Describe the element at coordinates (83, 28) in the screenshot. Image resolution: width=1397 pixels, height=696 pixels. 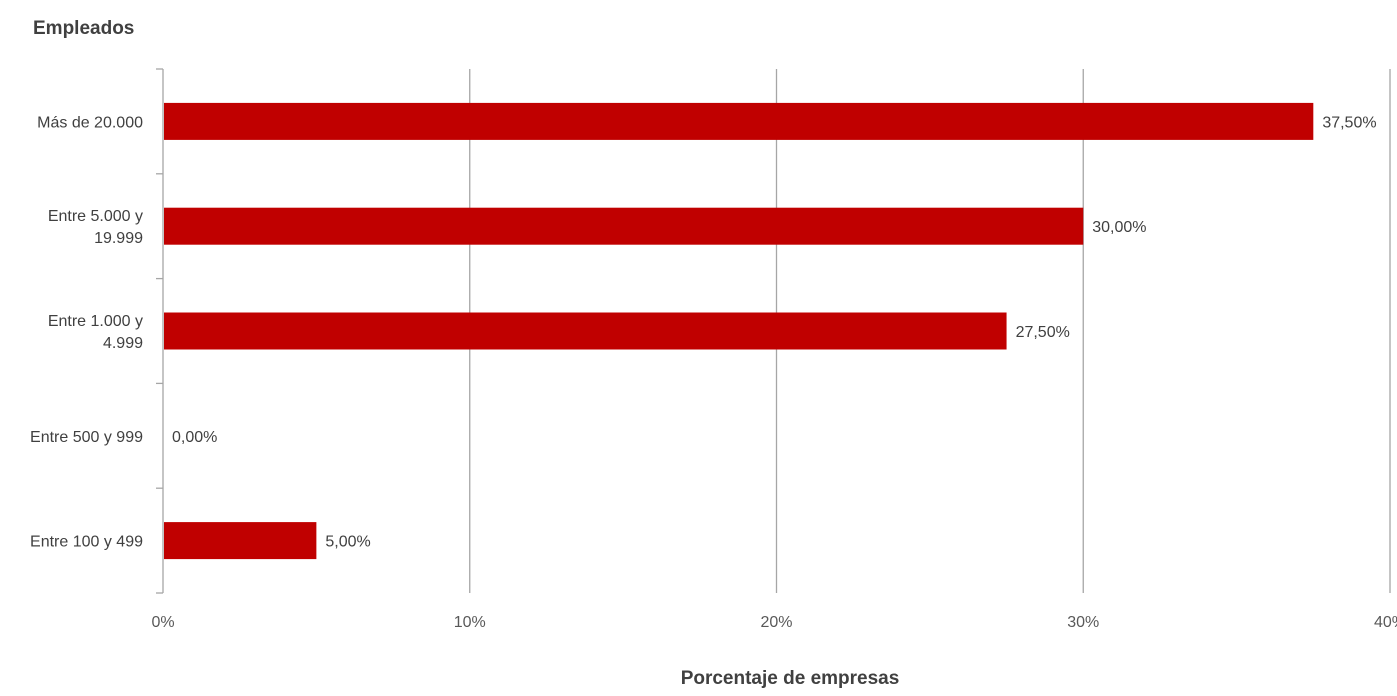
I see `y-axis-title: Empleados` at that location.